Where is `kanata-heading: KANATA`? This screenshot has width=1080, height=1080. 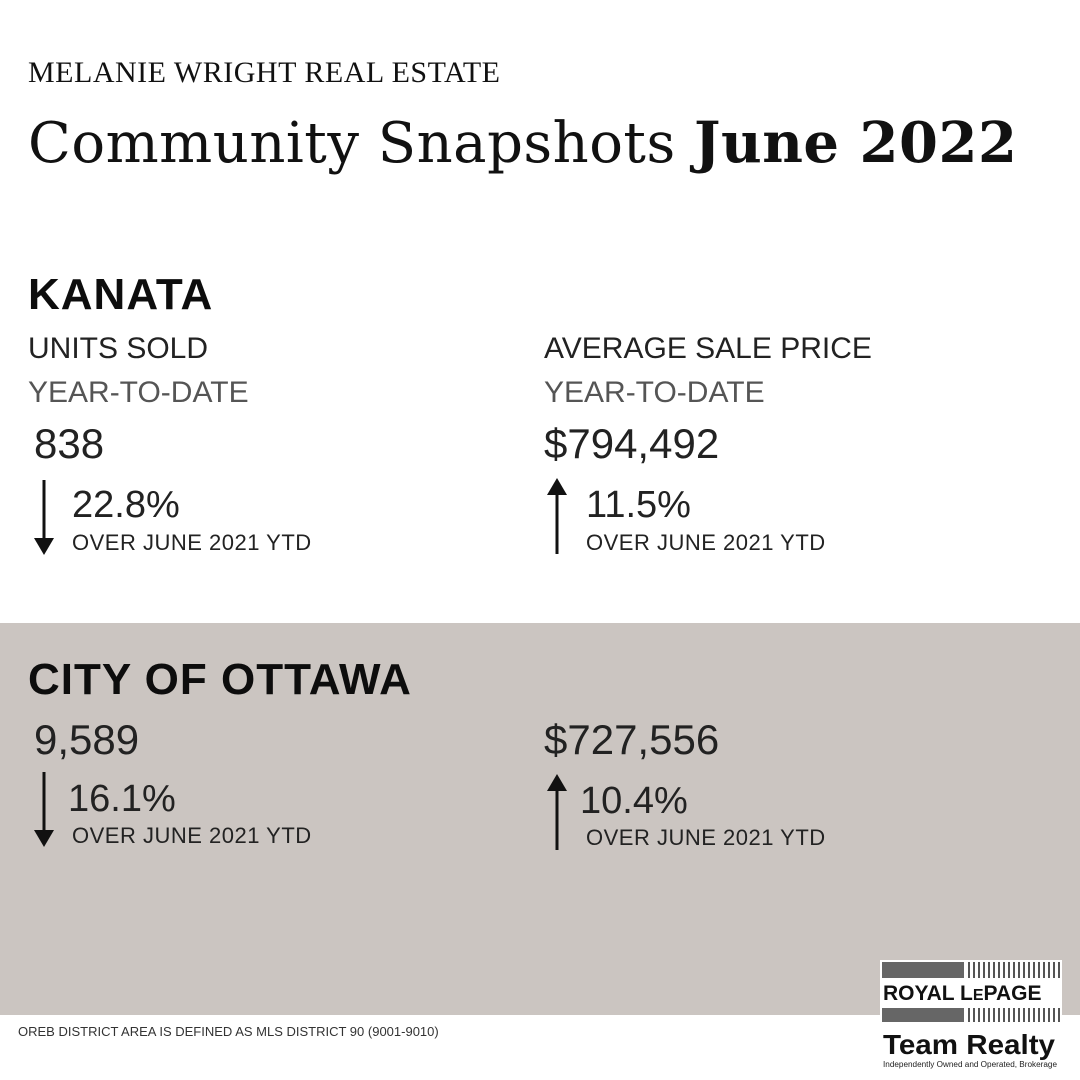 kanata-heading: KANATA is located at coordinates (121, 294).